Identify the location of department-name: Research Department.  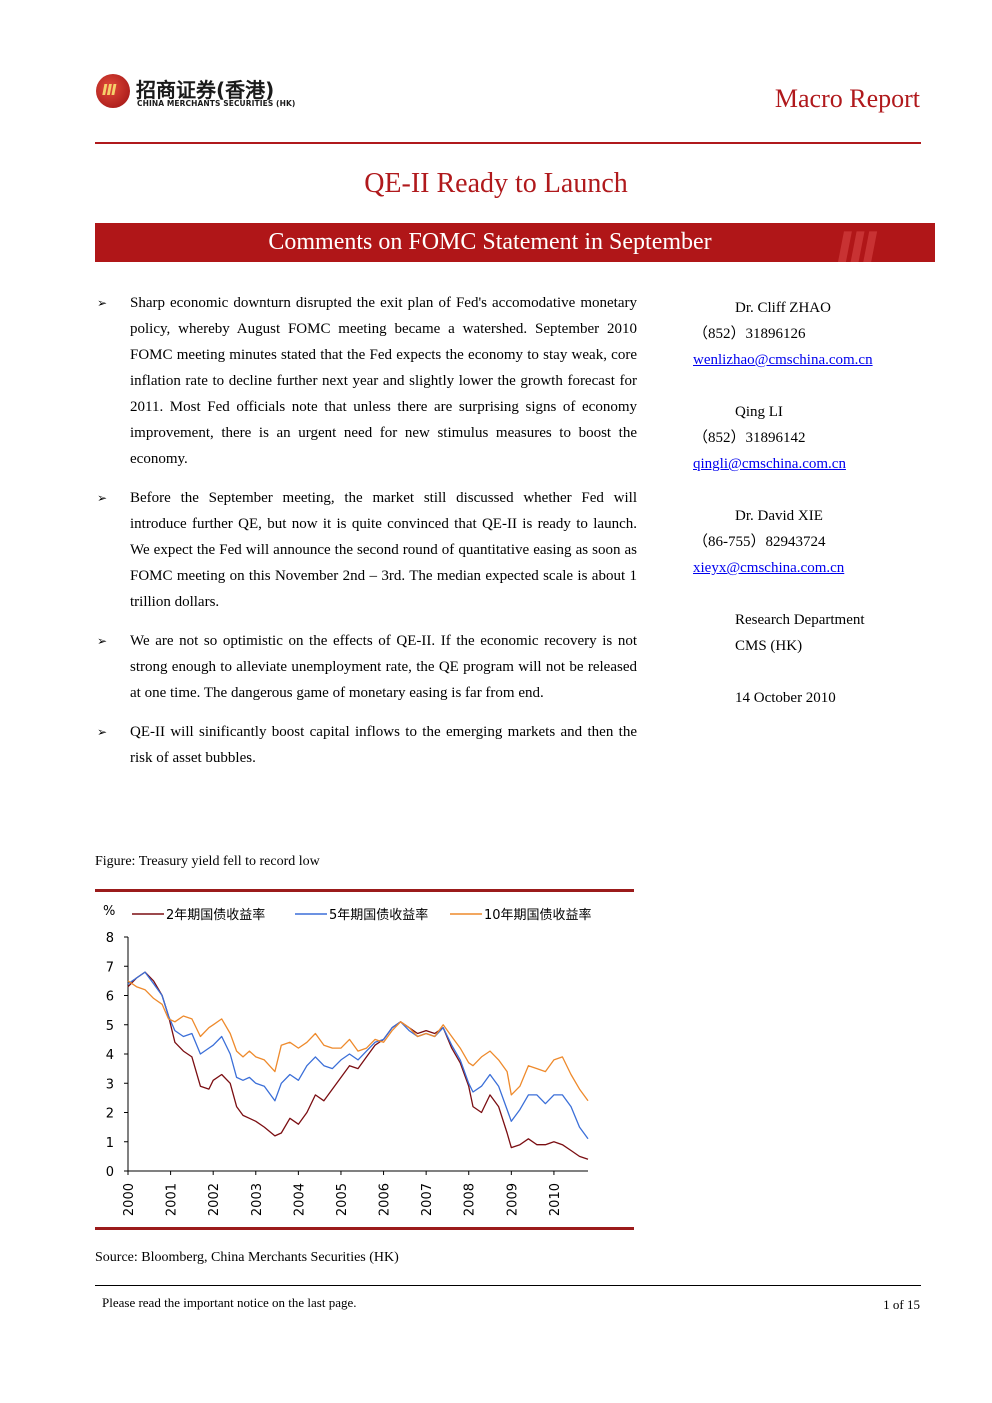
(800, 620).